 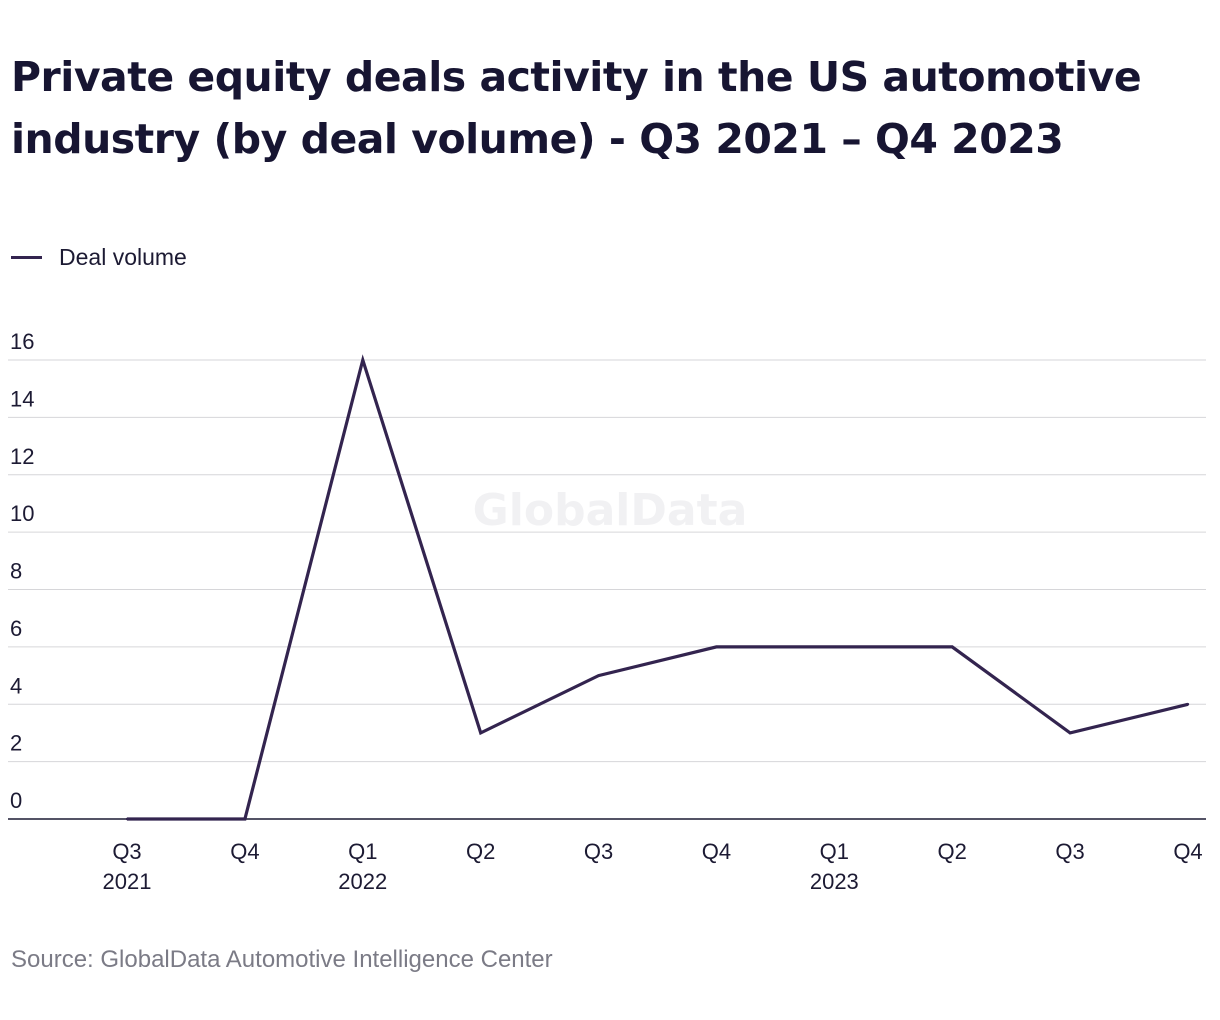 I want to click on watermark: GlobalData, so click(x=610, y=510).